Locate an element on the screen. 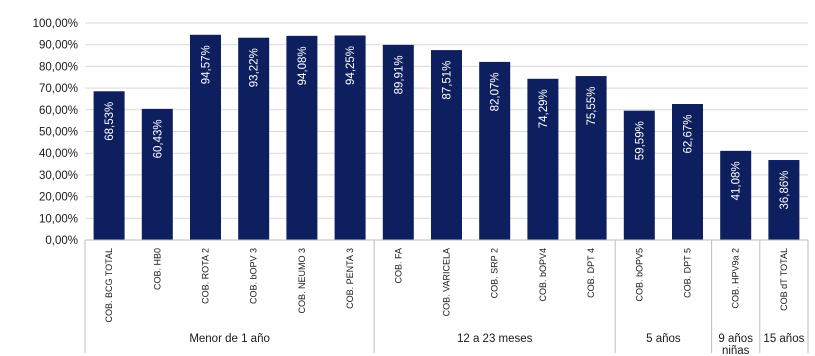  category-label: COB. ROTA 2 is located at coordinates (206, 276).